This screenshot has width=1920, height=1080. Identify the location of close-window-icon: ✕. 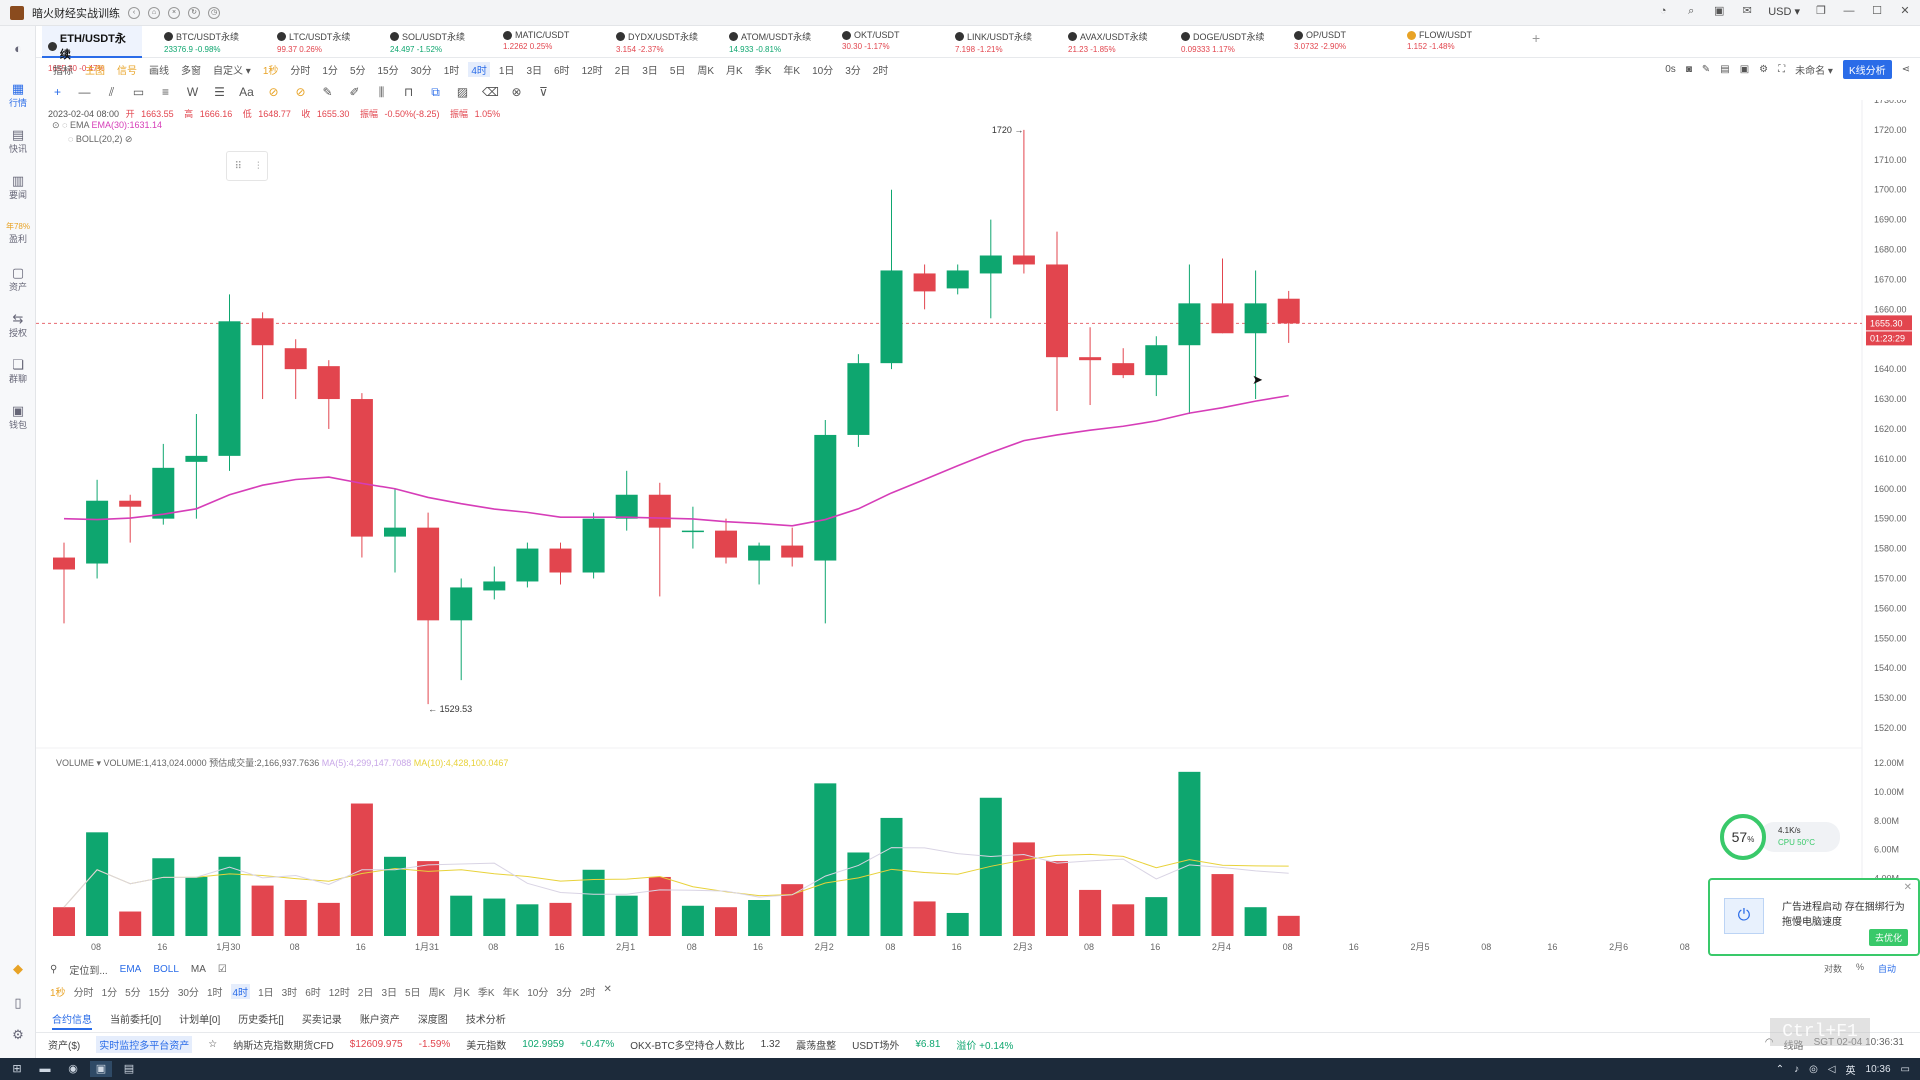
(1905, 11).